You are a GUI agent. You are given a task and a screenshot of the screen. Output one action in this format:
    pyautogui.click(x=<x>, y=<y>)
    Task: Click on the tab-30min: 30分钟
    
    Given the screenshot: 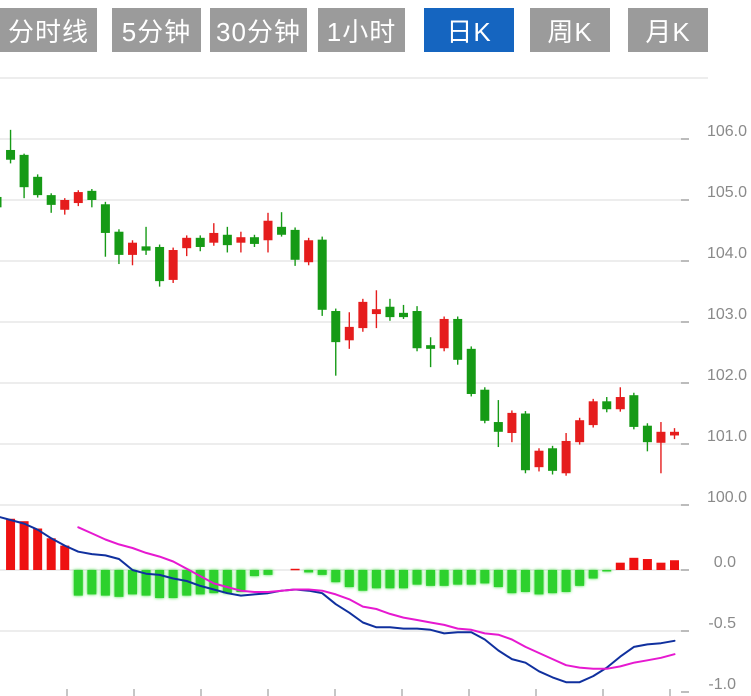 What is the action you would take?
    pyautogui.click(x=258, y=30)
    